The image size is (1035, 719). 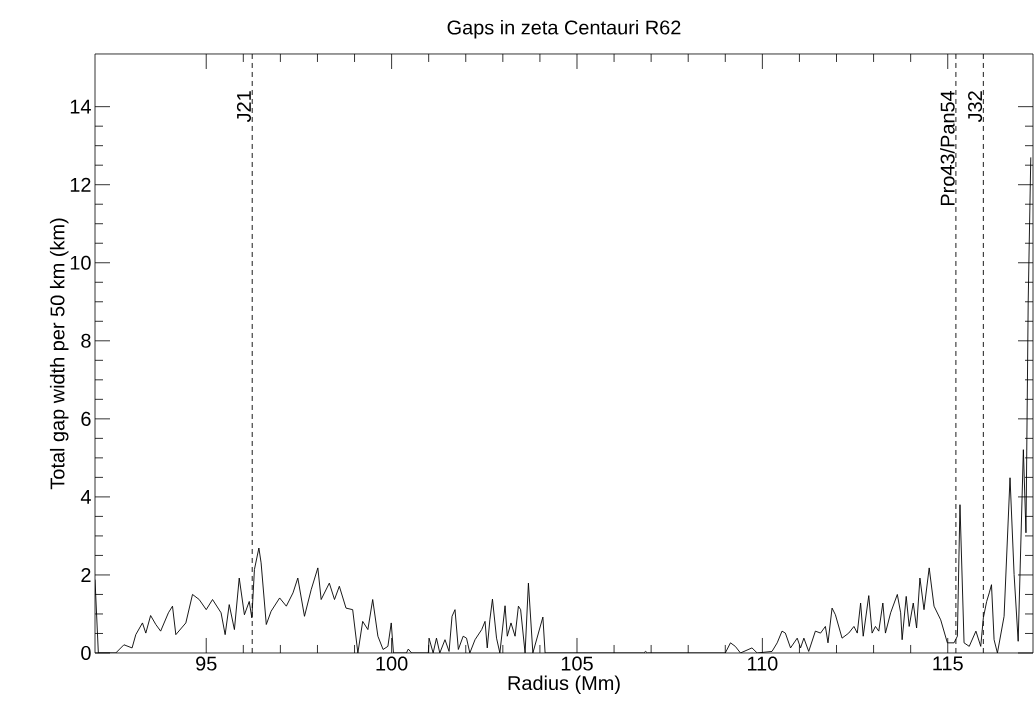 What do you see at coordinates (975, 107) in the screenshot?
I see `ref-line-label: J32` at bounding box center [975, 107].